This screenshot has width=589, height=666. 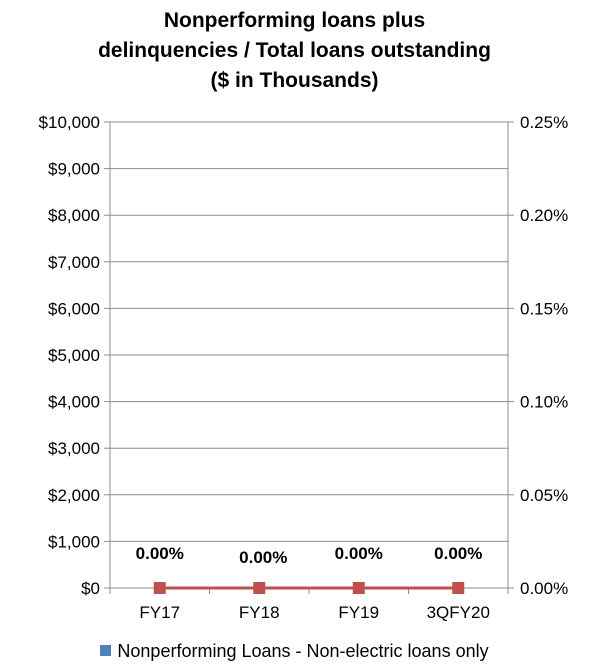 I want to click on left-axis-tick-label: $2,000, so click(x=74, y=495).